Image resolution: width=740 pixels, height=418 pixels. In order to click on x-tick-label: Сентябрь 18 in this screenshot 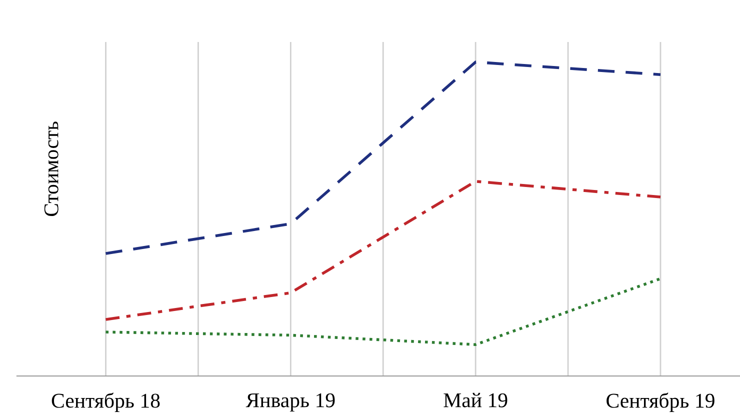, I will do `click(106, 402)`.